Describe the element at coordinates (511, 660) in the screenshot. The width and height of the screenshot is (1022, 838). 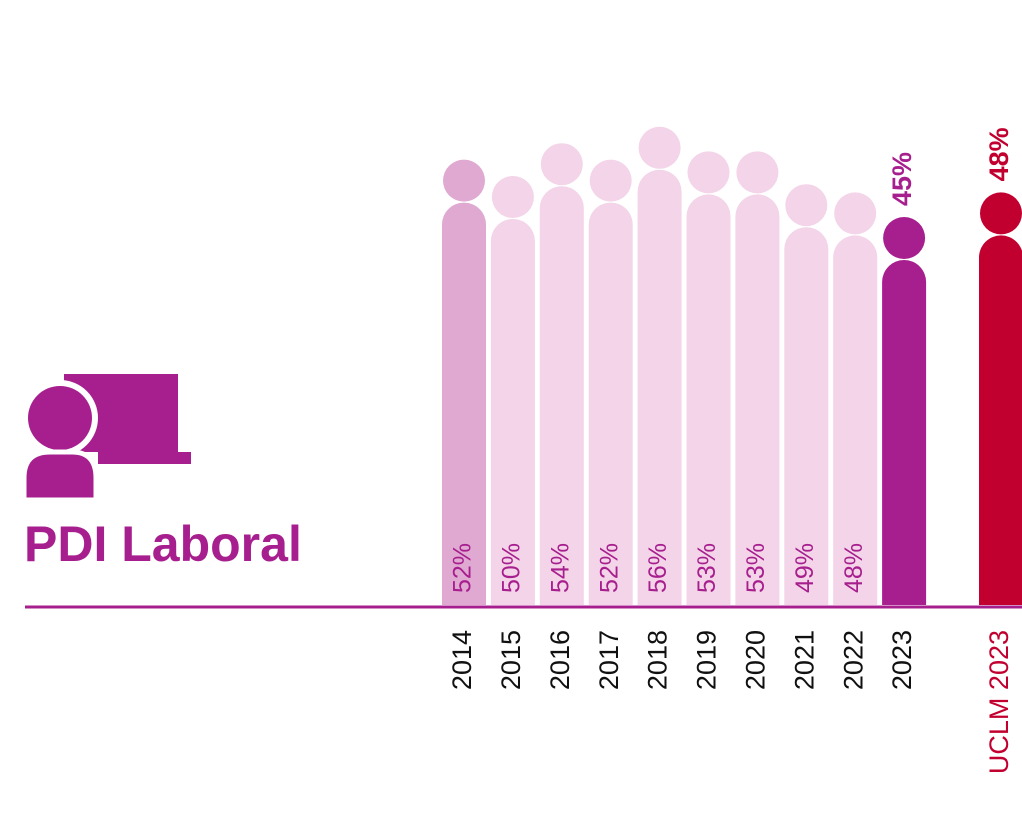
I see `x-tick-label: 2015` at that location.